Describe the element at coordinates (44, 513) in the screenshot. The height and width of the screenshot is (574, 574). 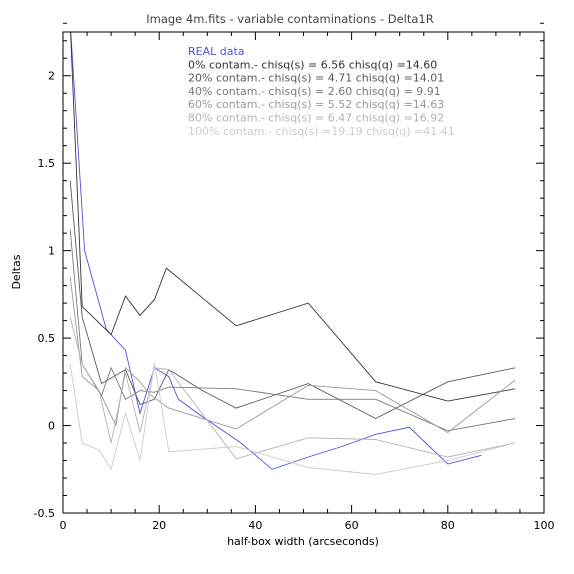
I see `y-tick-label: -0.5` at that location.